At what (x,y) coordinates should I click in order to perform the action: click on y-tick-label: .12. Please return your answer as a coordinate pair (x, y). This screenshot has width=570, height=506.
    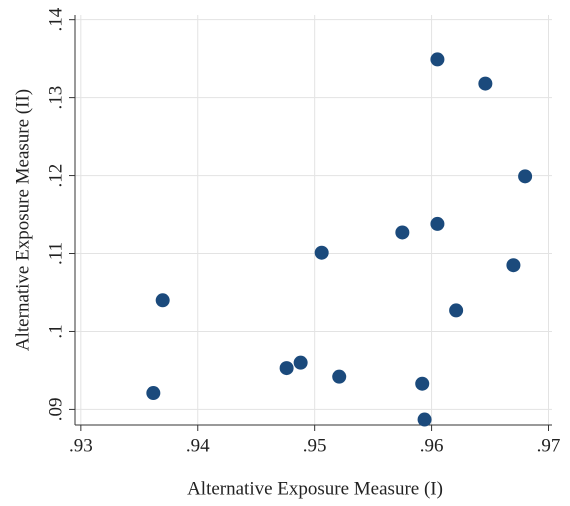
    Looking at the image, I should click on (55, 176).